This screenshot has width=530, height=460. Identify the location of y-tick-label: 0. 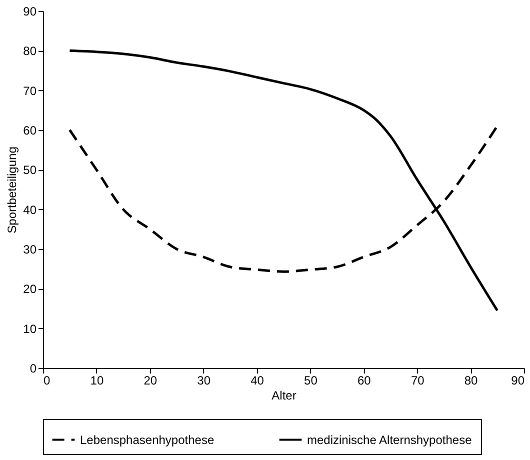
(33, 369).